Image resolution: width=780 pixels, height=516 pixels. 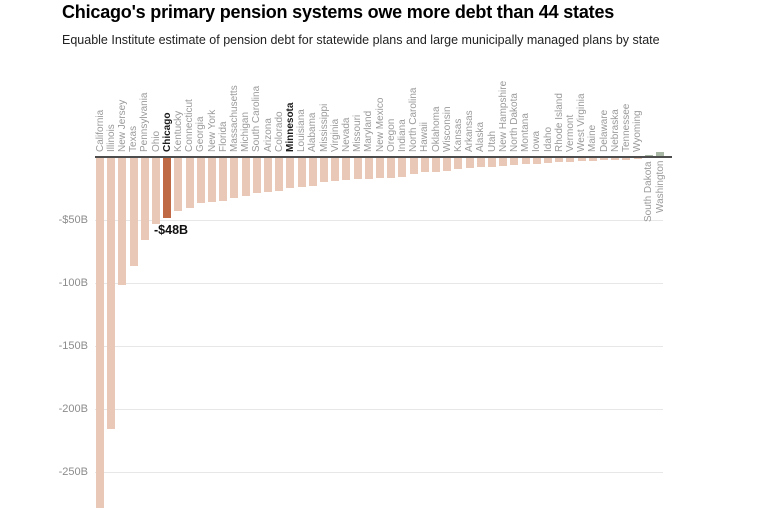 What do you see at coordinates (424, 165) in the screenshot?
I see `bar-hawaii` at bounding box center [424, 165].